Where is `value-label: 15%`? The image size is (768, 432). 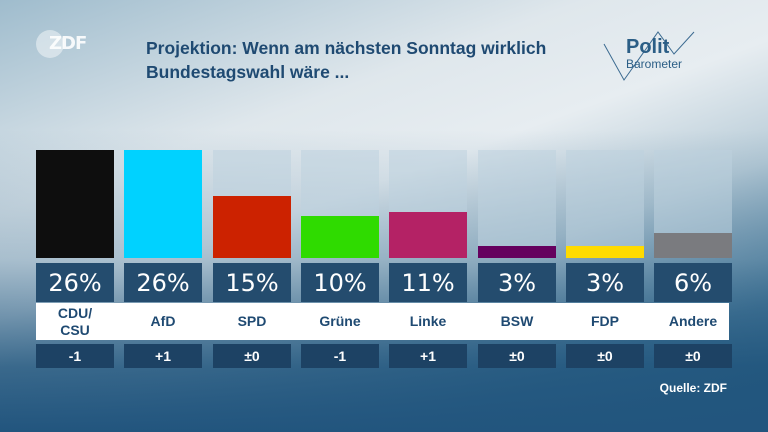 value-label: 15% is located at coordinates (252, 282).